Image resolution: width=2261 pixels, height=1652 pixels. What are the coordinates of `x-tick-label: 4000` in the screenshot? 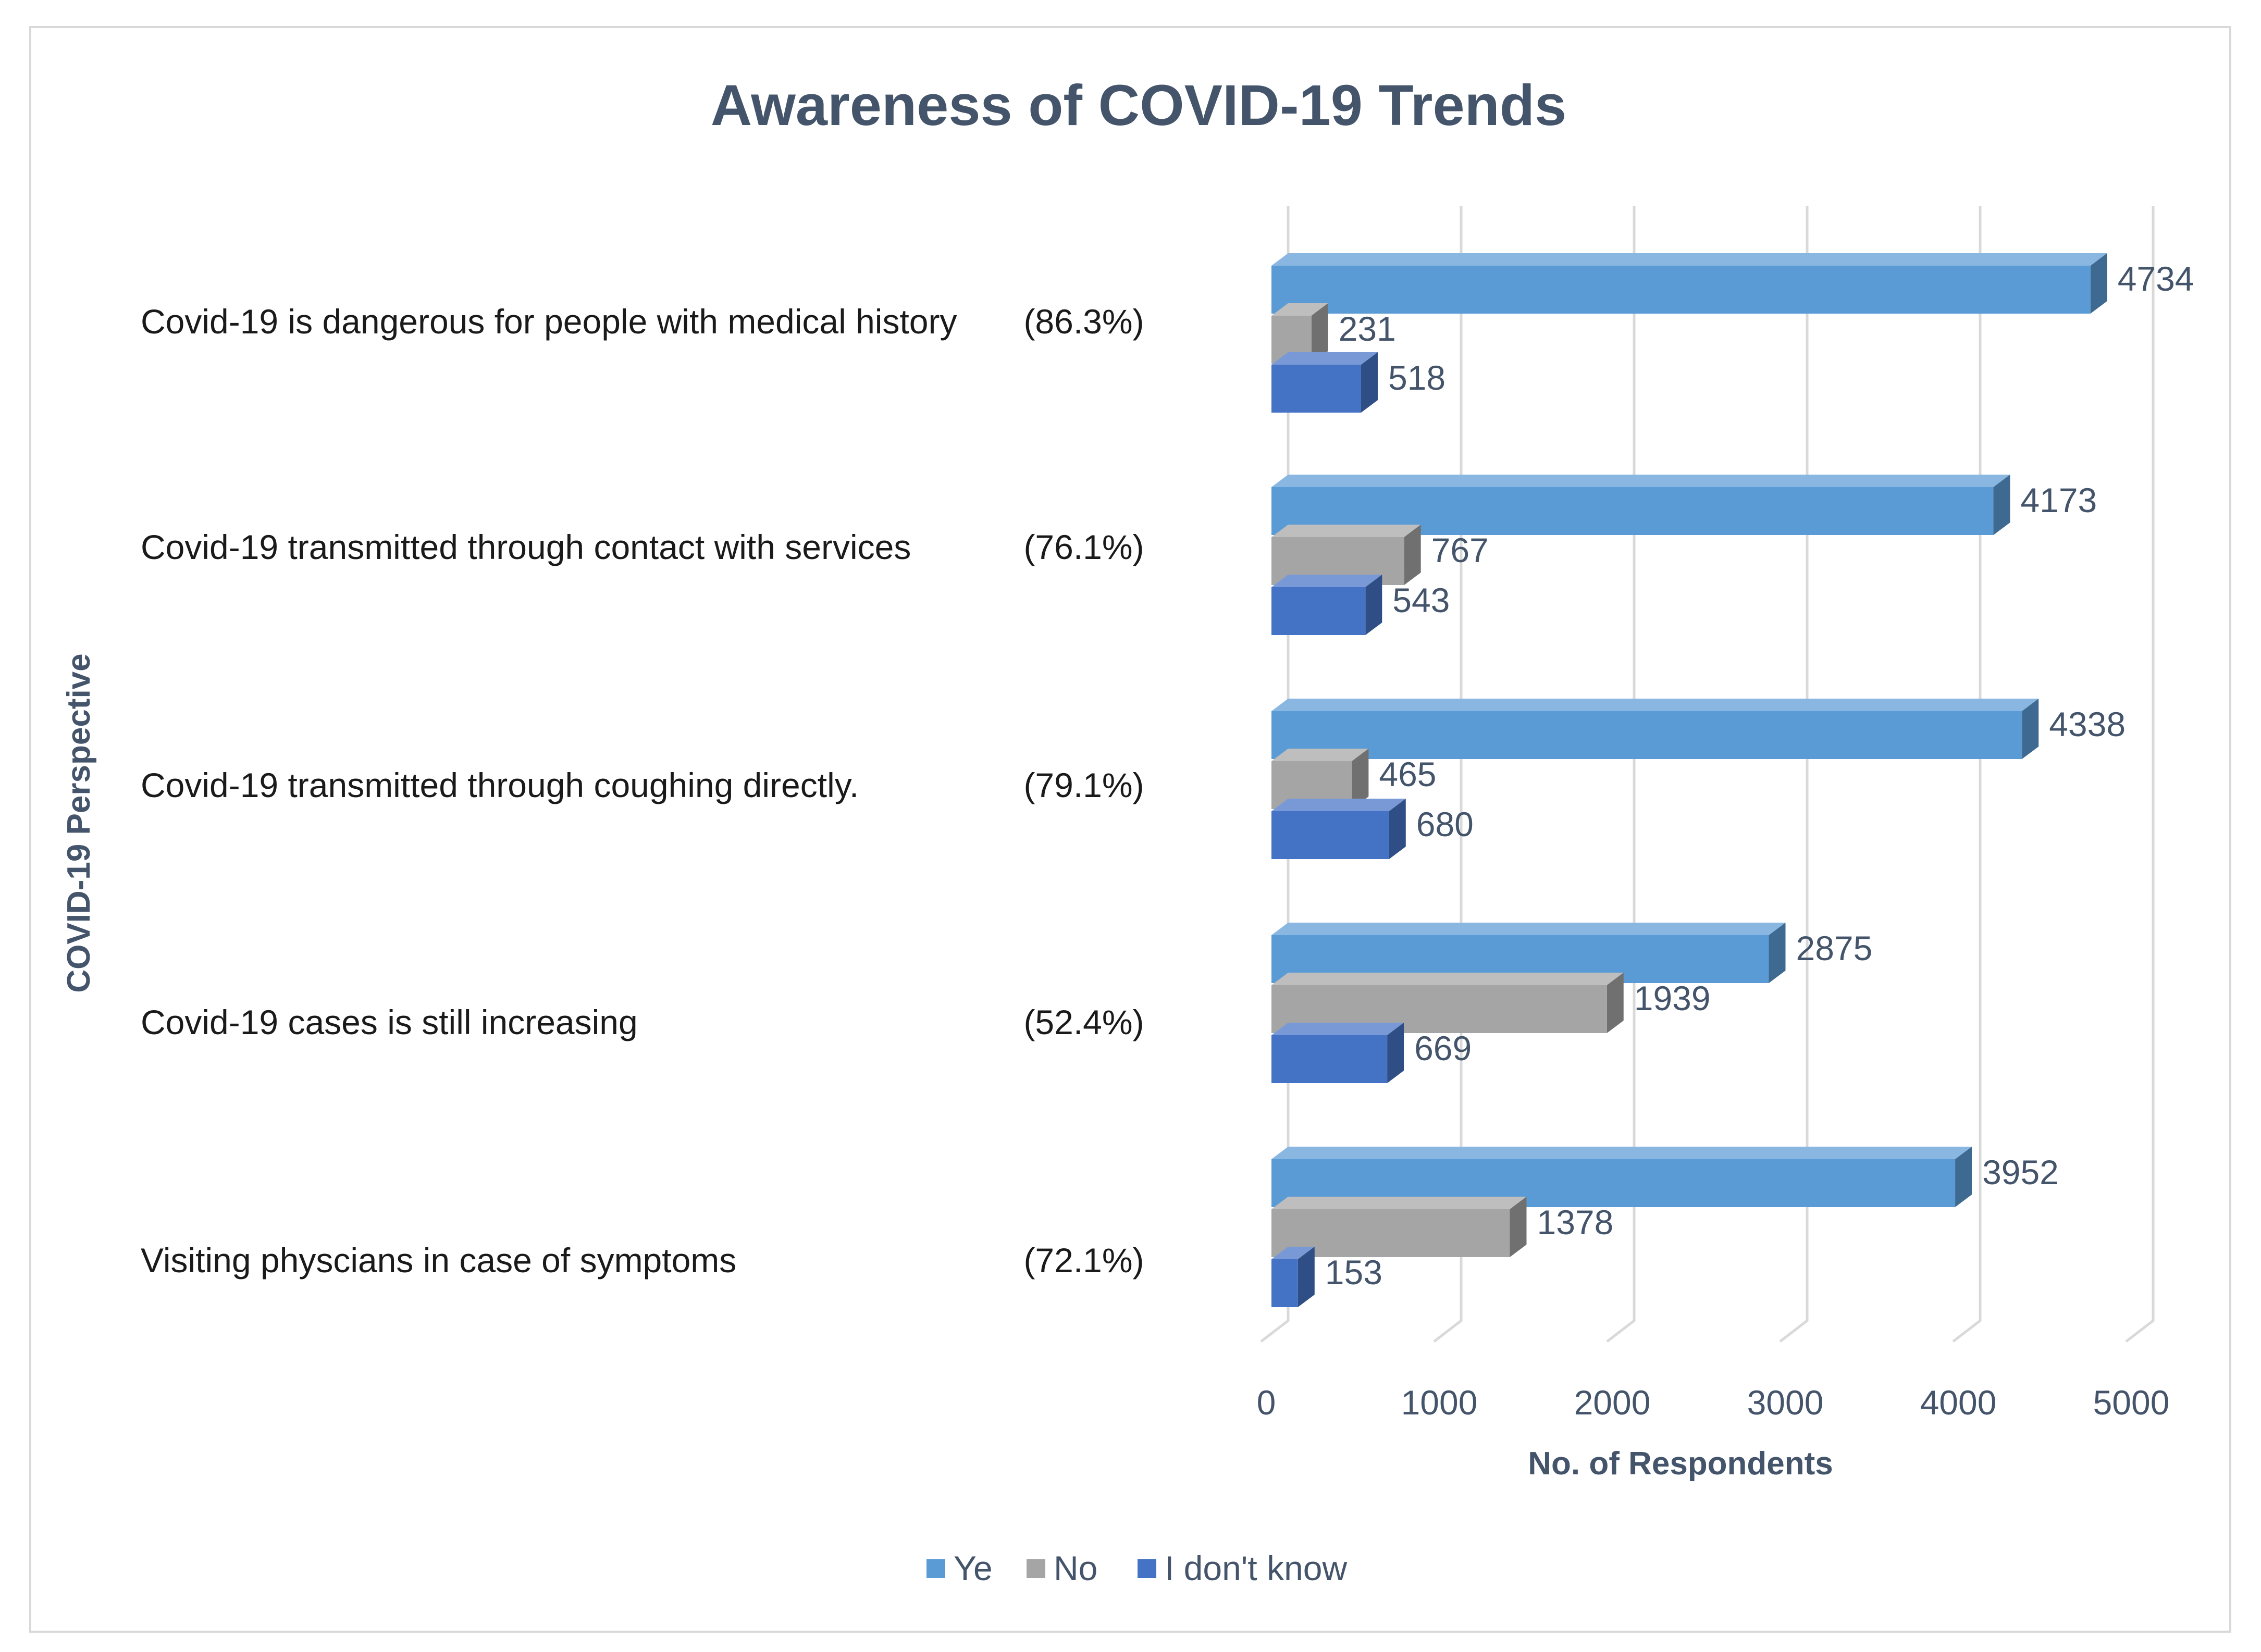 It's located at (1958, 1402).